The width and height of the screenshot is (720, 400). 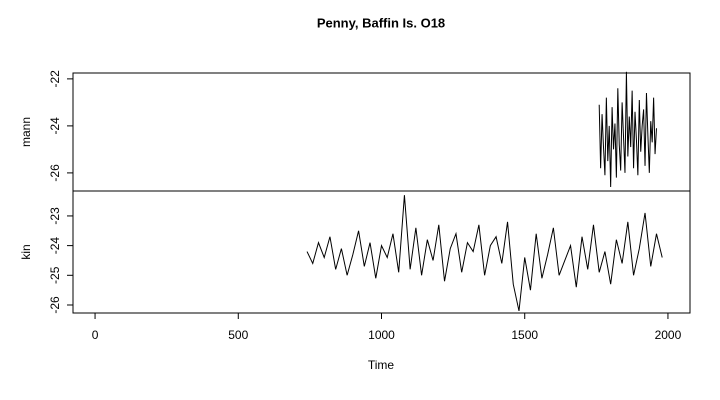 I want to click on x-tick-label: 500, so click(x=238, y=335).